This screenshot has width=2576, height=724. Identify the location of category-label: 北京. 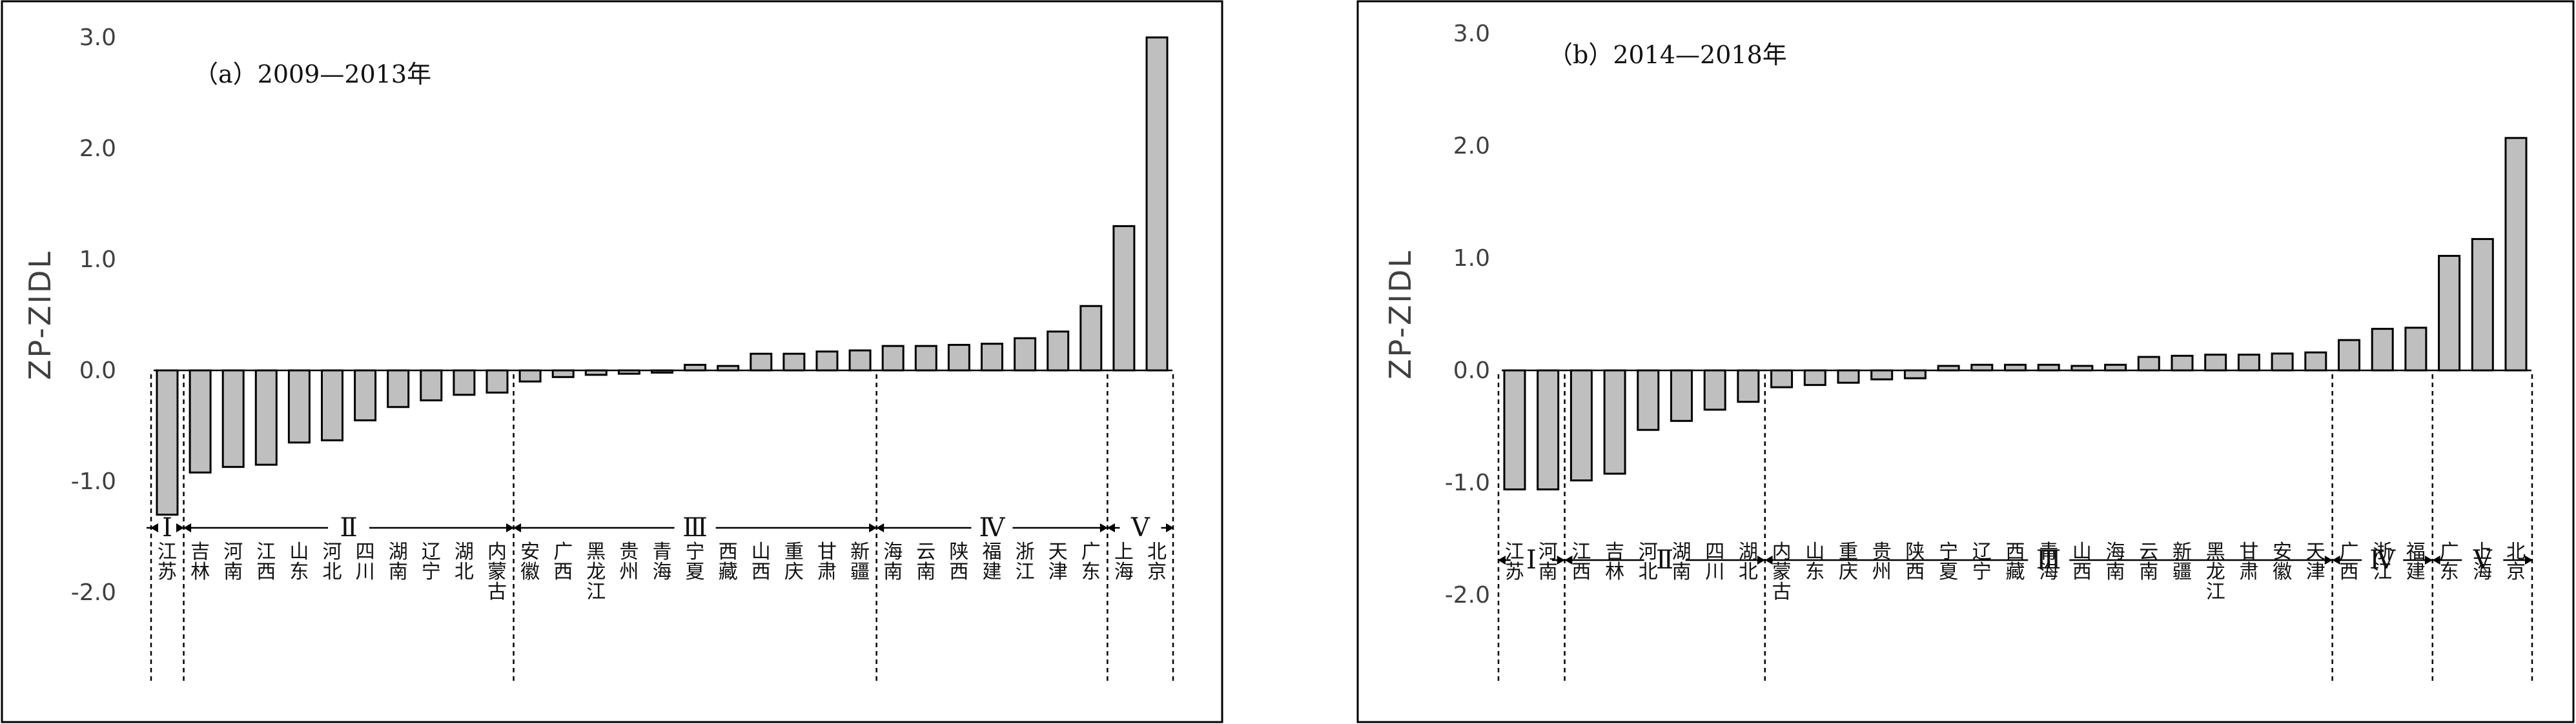
(2516, 562).